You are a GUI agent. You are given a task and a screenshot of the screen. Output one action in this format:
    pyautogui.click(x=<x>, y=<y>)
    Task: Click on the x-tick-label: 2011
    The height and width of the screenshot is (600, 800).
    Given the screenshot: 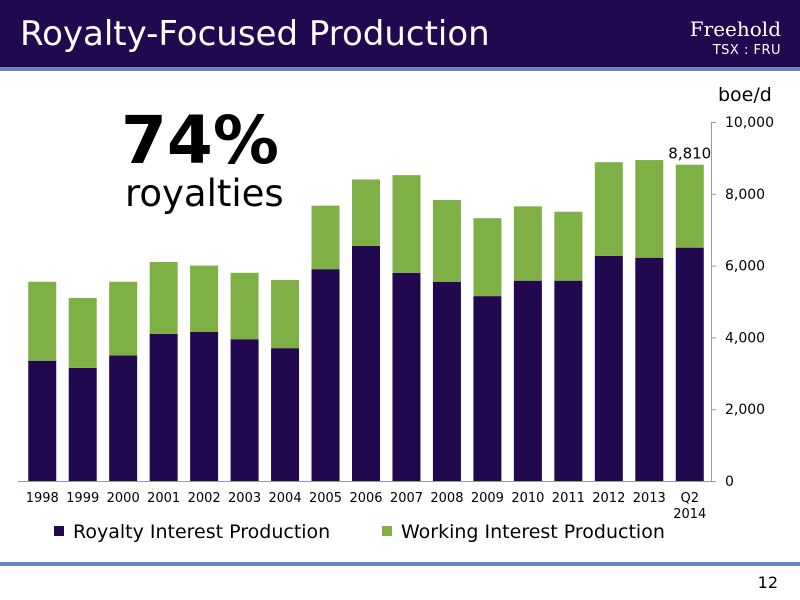 What is the action you would take?
    pyautogui.click(x=568, y=498)
    